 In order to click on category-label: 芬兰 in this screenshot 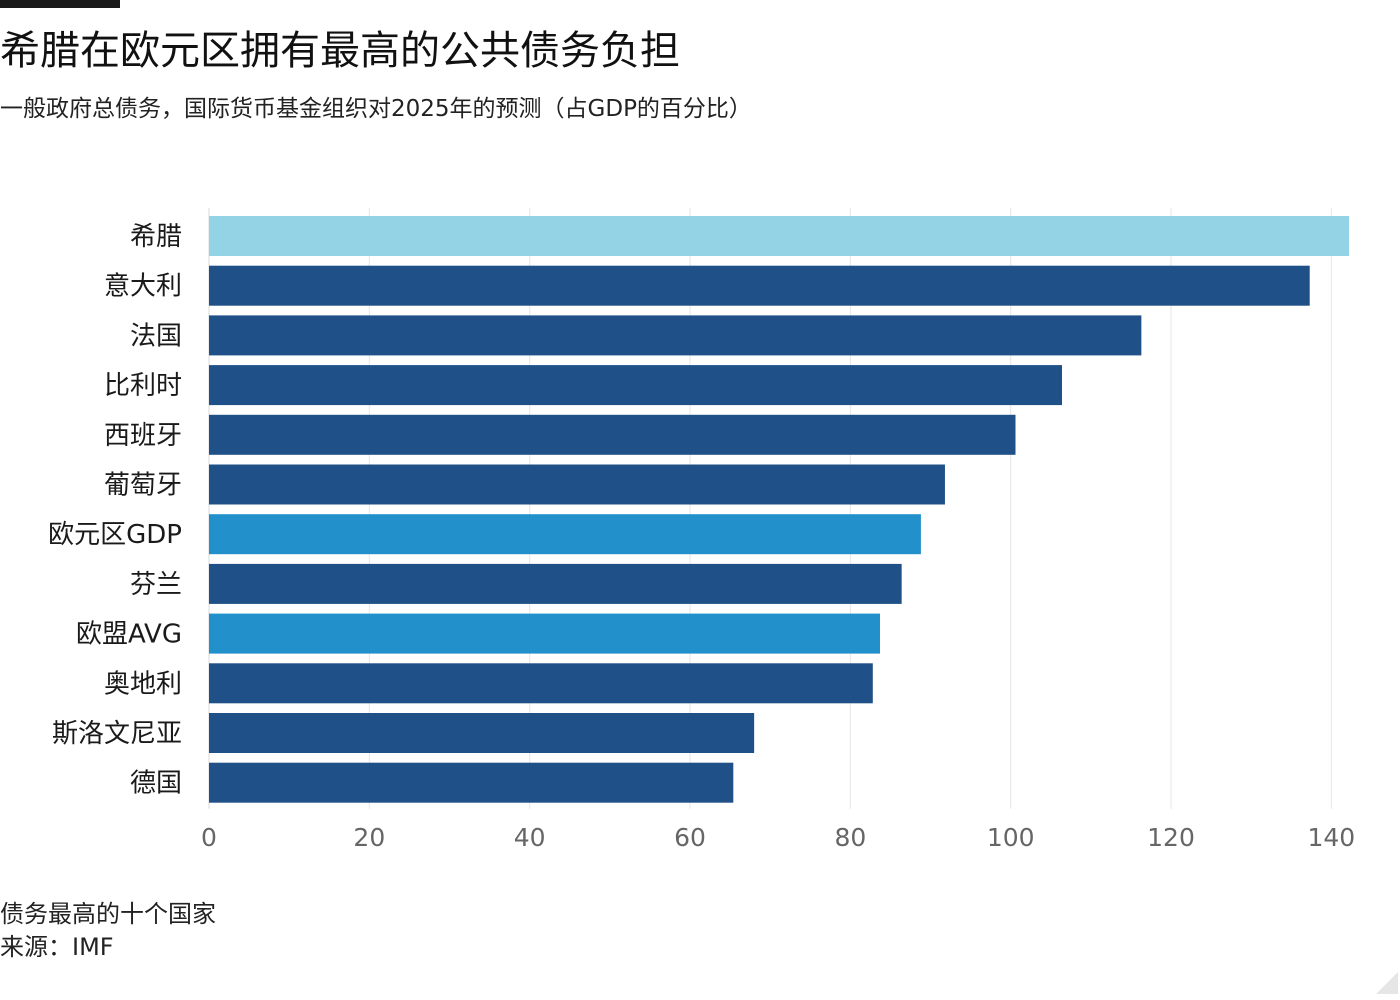, I will do `click(156, 585)`.